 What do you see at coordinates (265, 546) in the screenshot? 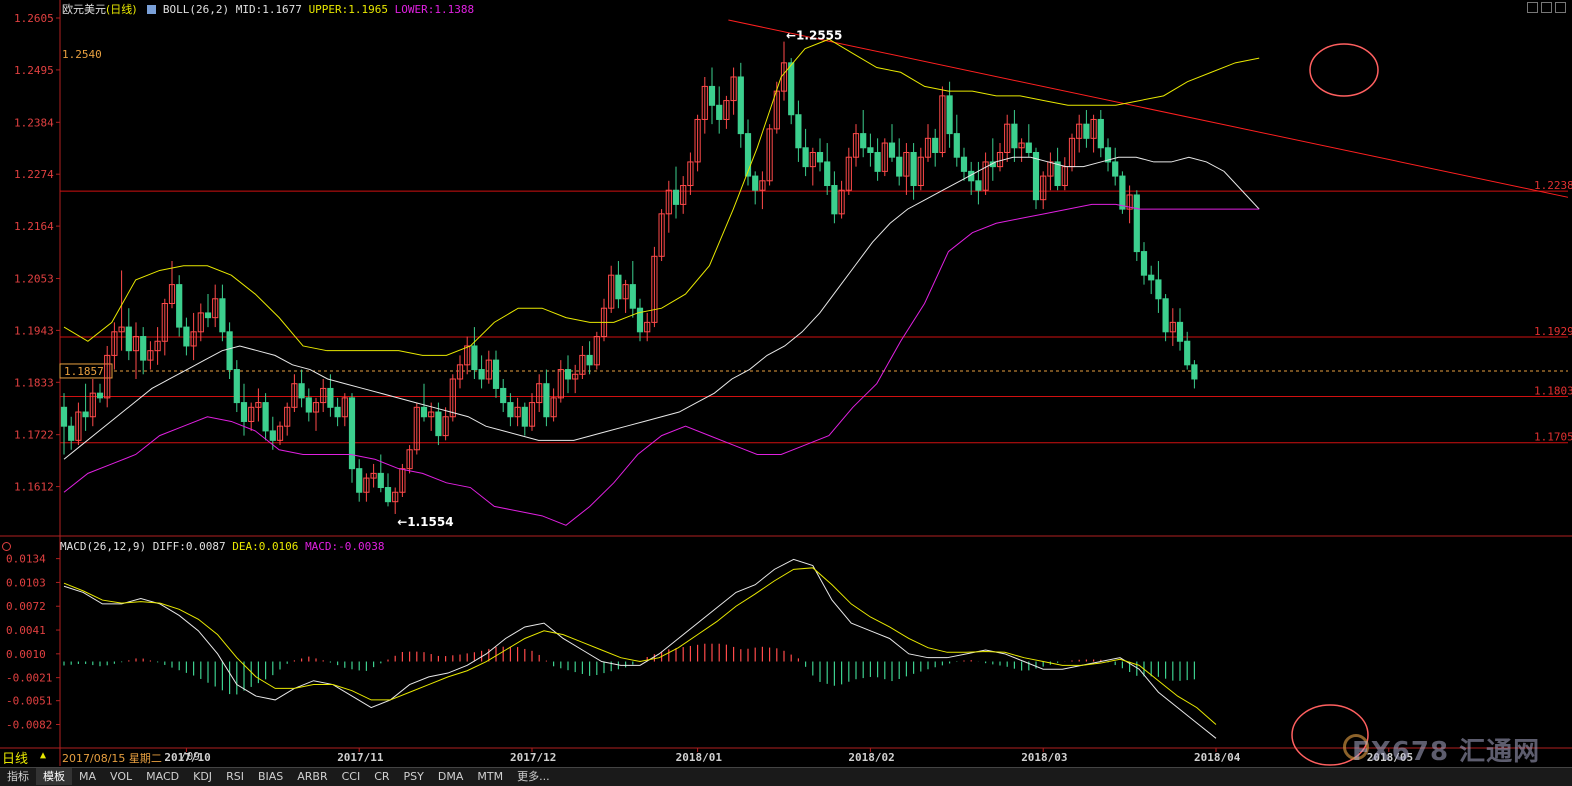
I see `macd-dea-value: DEA:0.0106` at bounding box center [265, 546].